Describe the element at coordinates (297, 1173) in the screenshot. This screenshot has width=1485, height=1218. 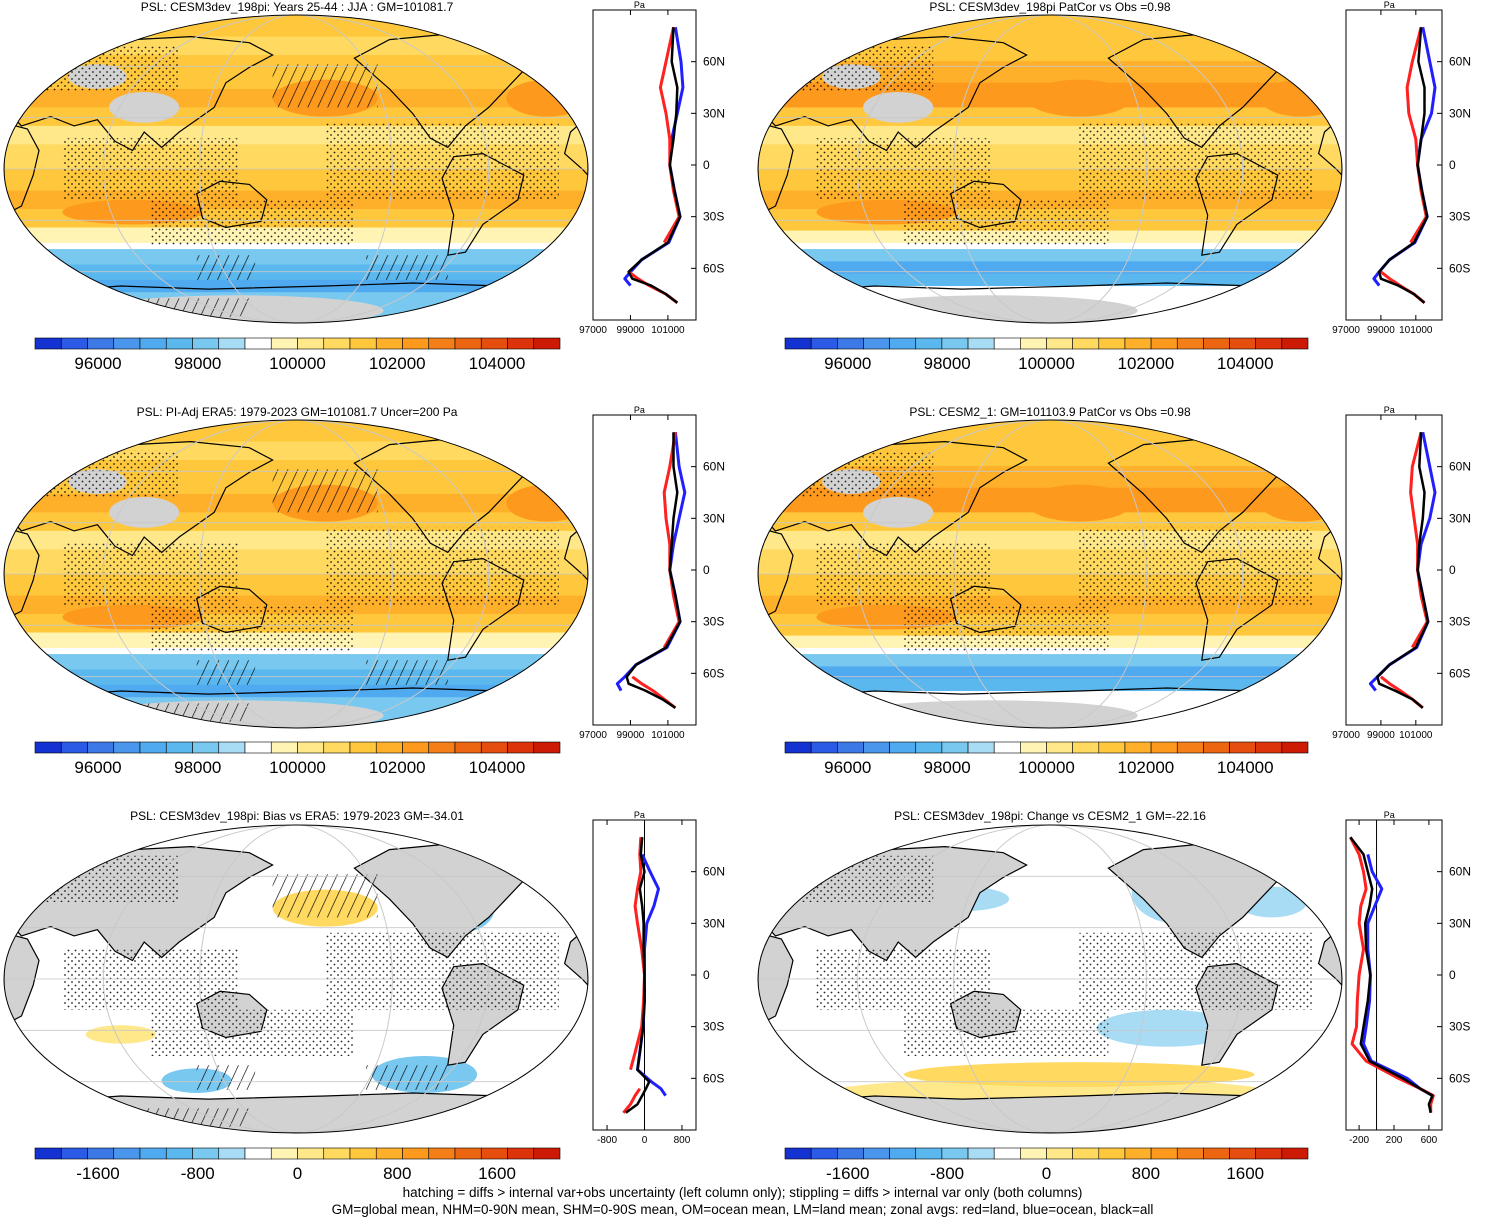
I see `colorbar-tick-label: 0` at that location.